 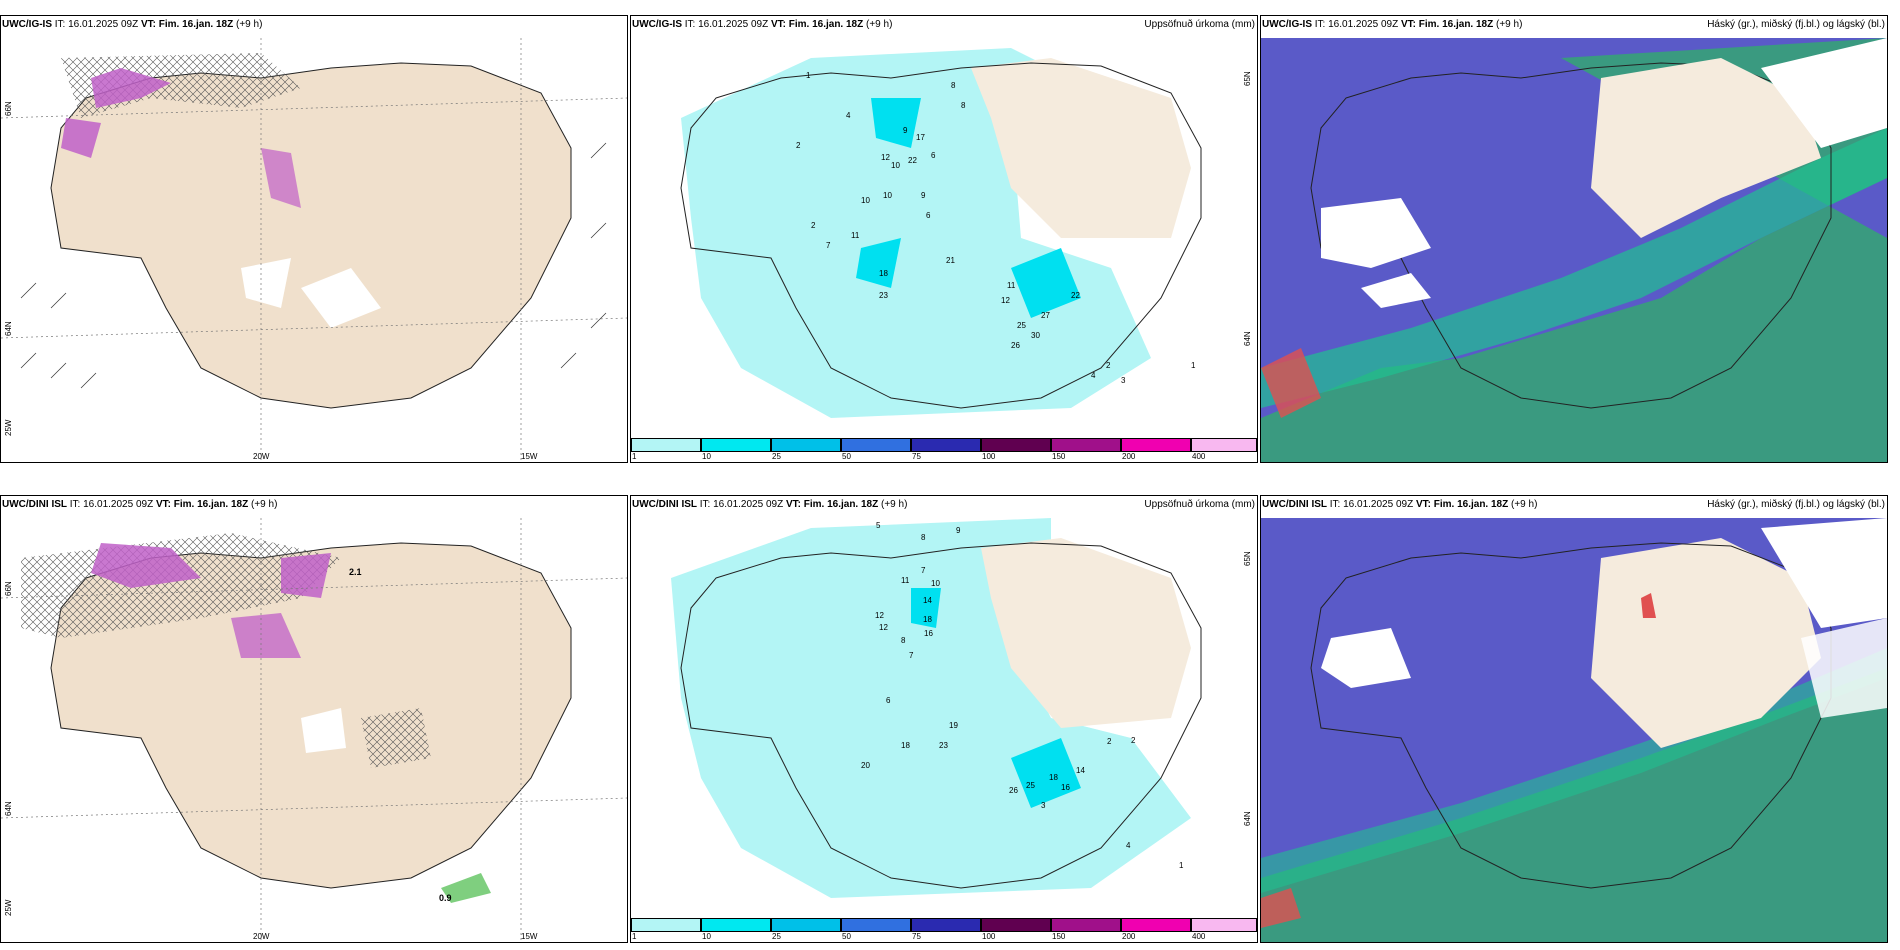 What do you see at coordinates (953, 725) in the screenshot?
I see `svg-text: 19` at bounding box center [953, 725].